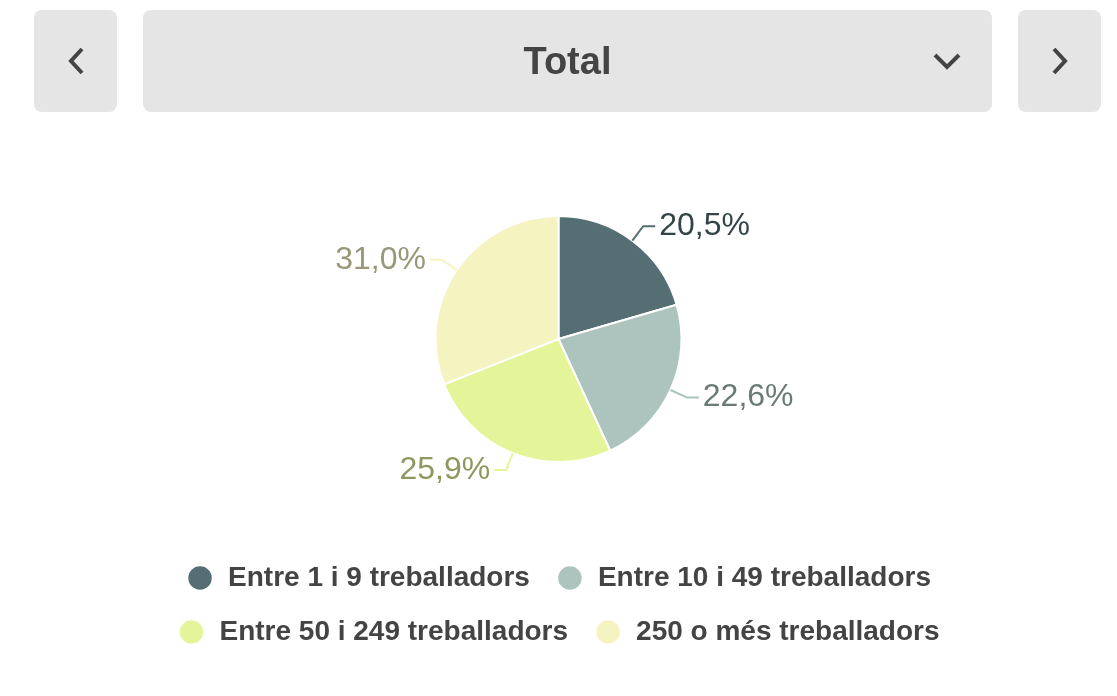 This screenshot has height=696, width=1117. I want to click on data-label: 31,0%, so click(380, 257).